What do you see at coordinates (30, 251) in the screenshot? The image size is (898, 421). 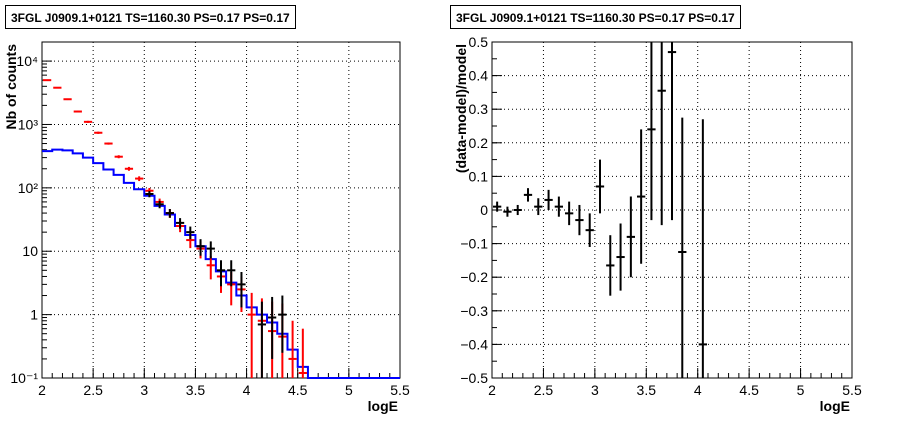 I see `y-tick-label: 10` at bounding box center [30, 251].